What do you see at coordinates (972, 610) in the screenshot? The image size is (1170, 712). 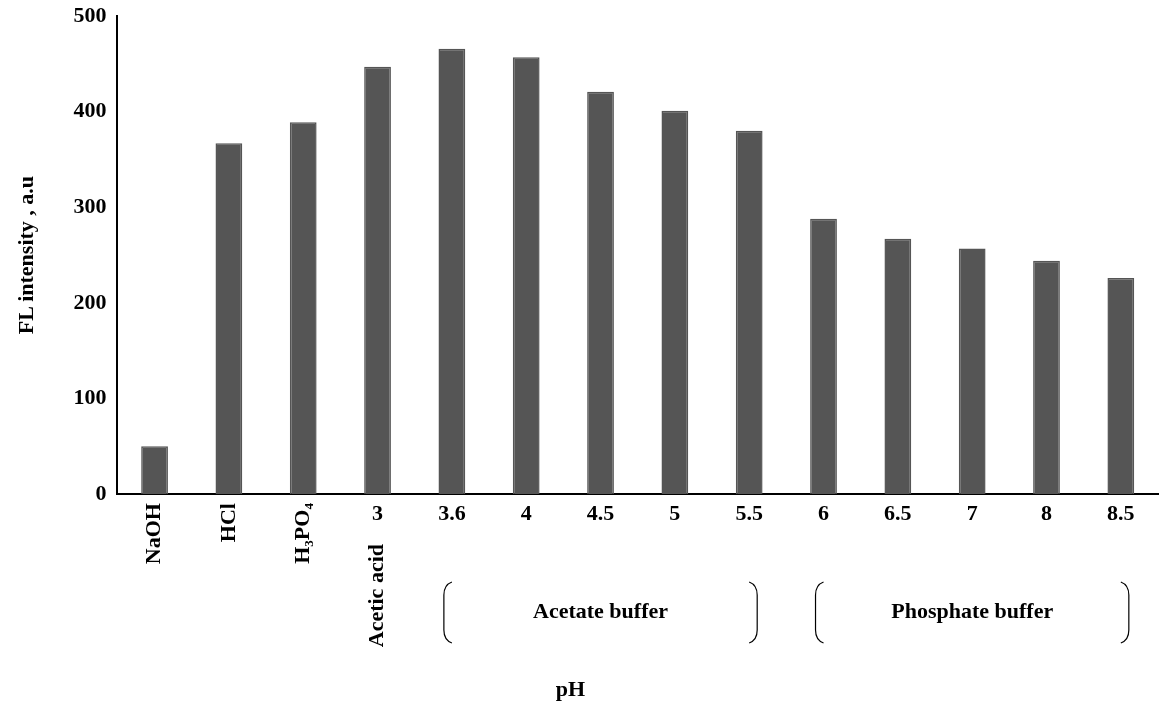 I see `text: Phosphate buffer` at bounding box center [972, 610].